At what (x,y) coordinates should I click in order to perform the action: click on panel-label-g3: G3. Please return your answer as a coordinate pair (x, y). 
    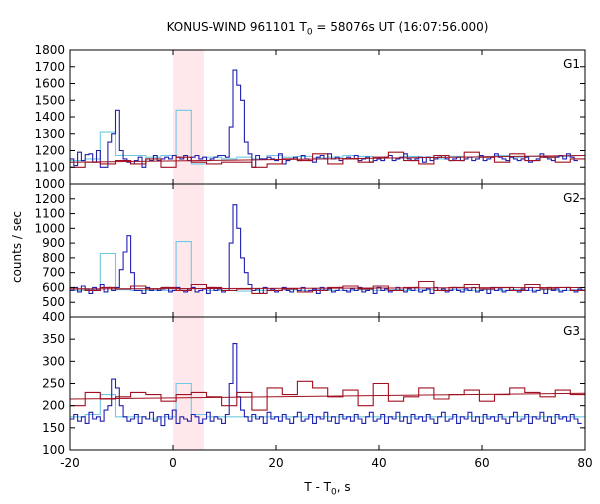
    Looking at the image, I should click on (571, 331).